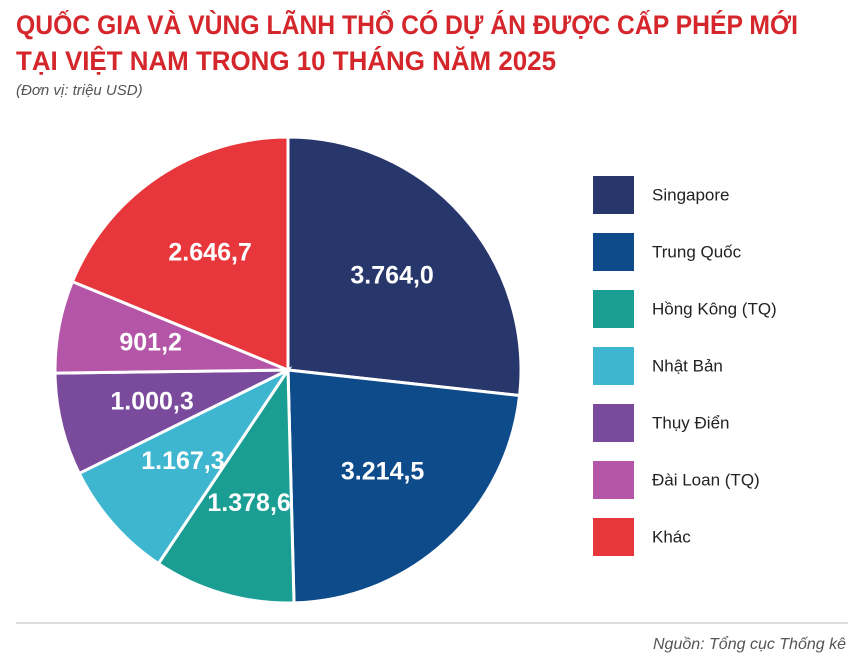  What do you see at coordinates (182, 461) in the screenshot?
I see `data-label: 1.167,3` at bounding box center [182, 461].